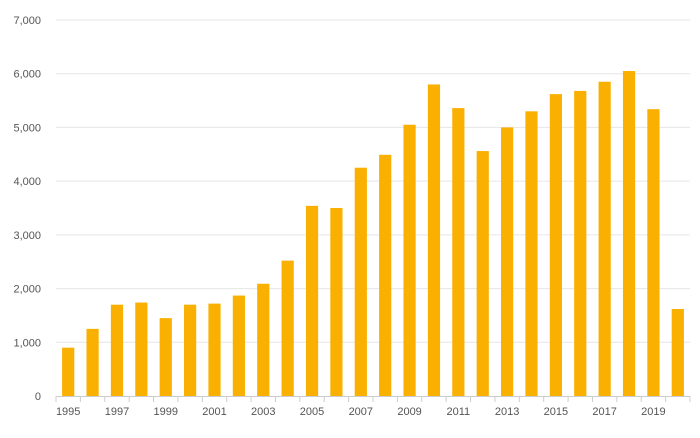 The width and height of the screenshot is (700, 438). What do you see at coordinates (360, 281) in the screenshot?
I see `bar-2007` at bounding box center [360, 281].